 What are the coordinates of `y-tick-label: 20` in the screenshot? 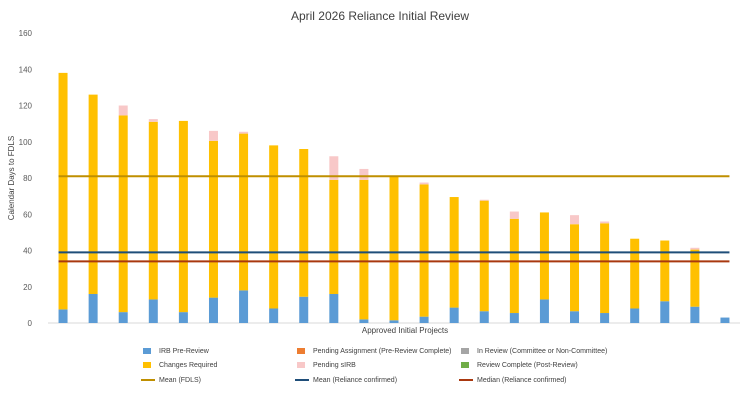 It's located at (27, 287).